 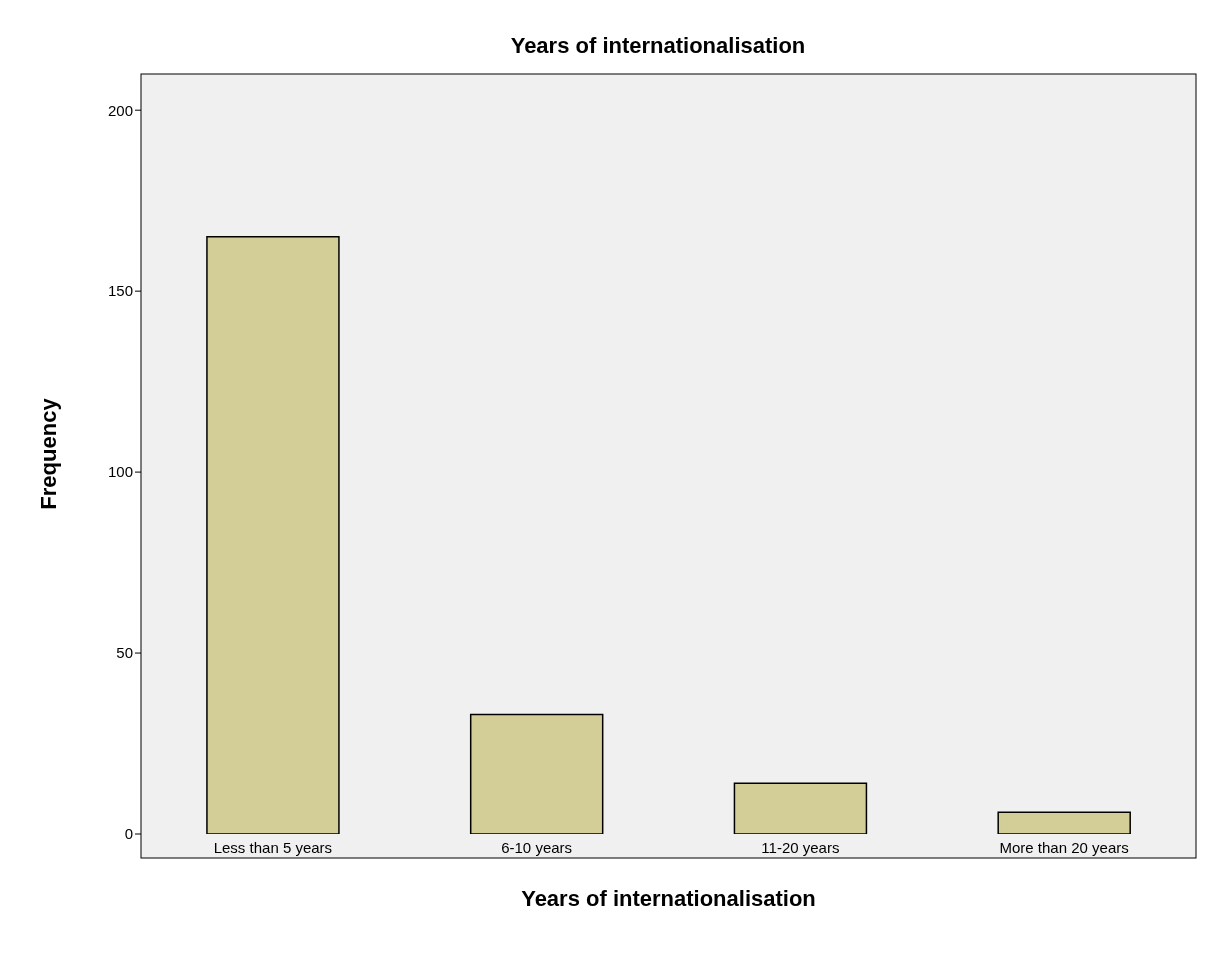 I want to click on y-tick-label: 150, so click(x=120, y=291).